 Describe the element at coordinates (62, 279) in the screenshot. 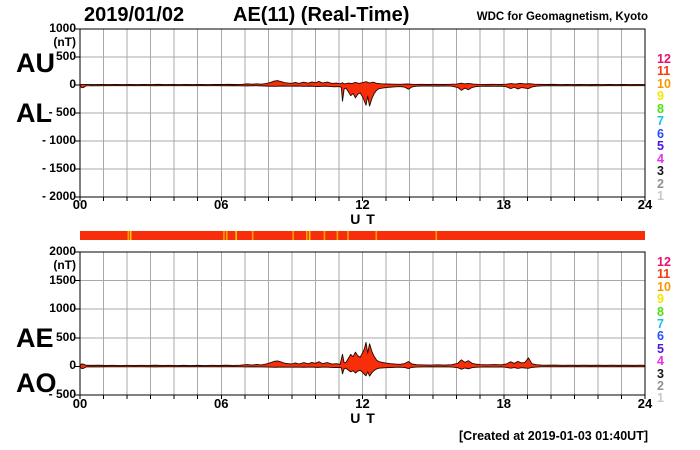

I see `ytick-label: 1500` at that location.